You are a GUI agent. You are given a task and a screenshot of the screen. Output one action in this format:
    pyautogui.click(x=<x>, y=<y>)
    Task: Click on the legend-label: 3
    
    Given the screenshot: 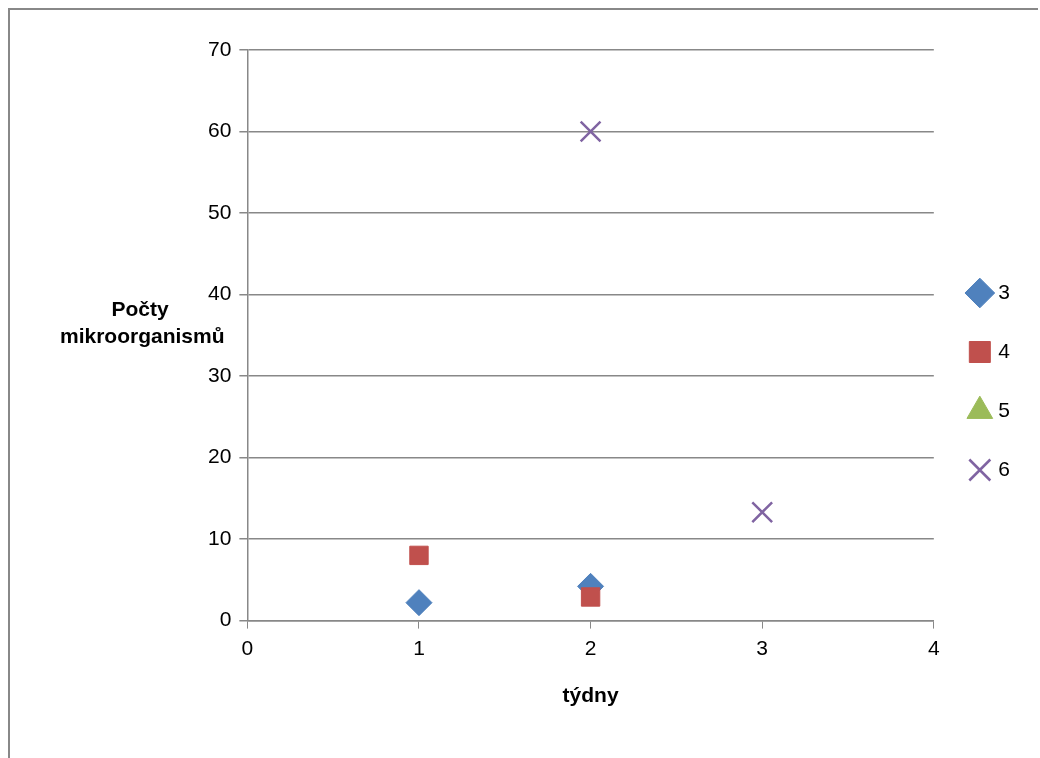 What is the action you would take?
    pyautogui.click(x=1004, y=291)
    